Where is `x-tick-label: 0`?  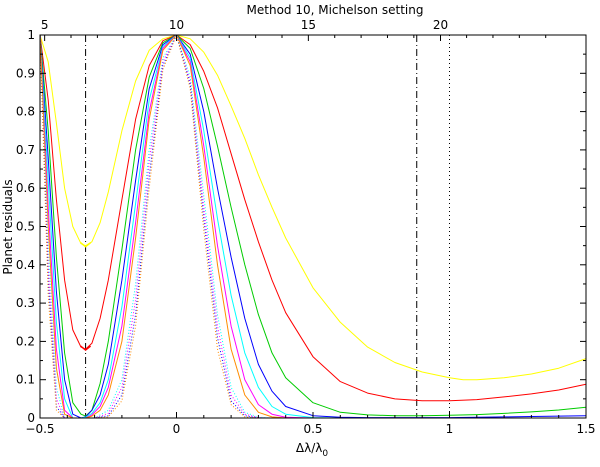
x-tick-label: 0 is located at coordinates (177, 429).